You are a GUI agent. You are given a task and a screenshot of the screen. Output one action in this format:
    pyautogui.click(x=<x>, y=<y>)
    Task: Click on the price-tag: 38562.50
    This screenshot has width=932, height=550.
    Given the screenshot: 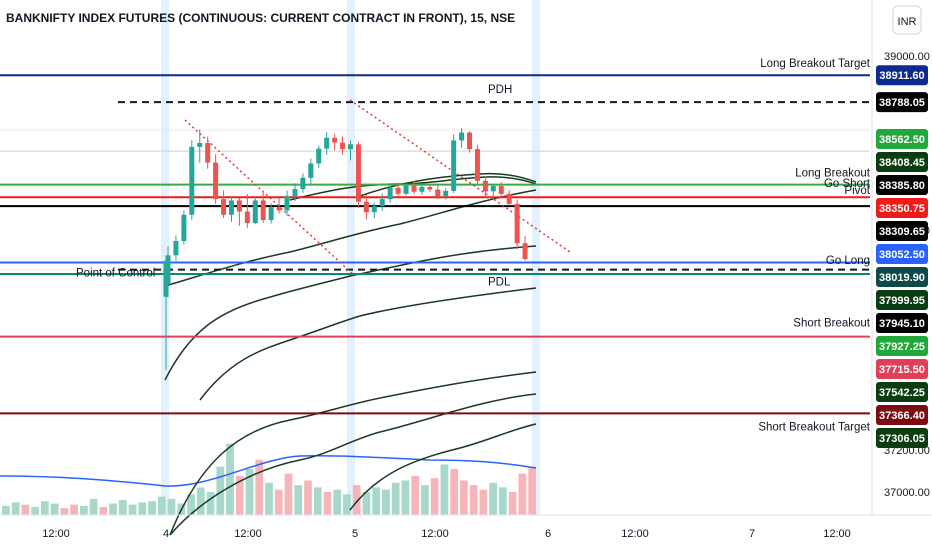 What is the action you would take?
    pyautogui.click(x=902, y=139)
    